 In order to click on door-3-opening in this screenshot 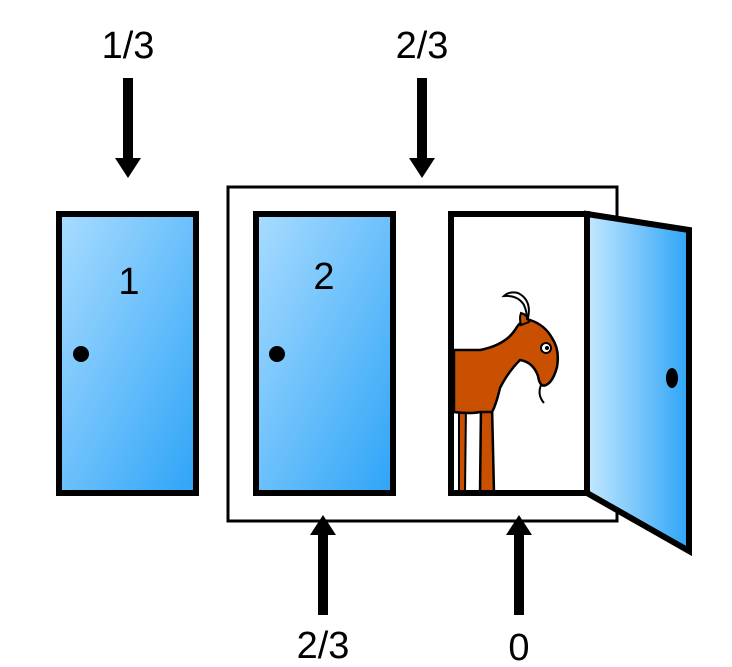, I will do `click(519, 353)`.